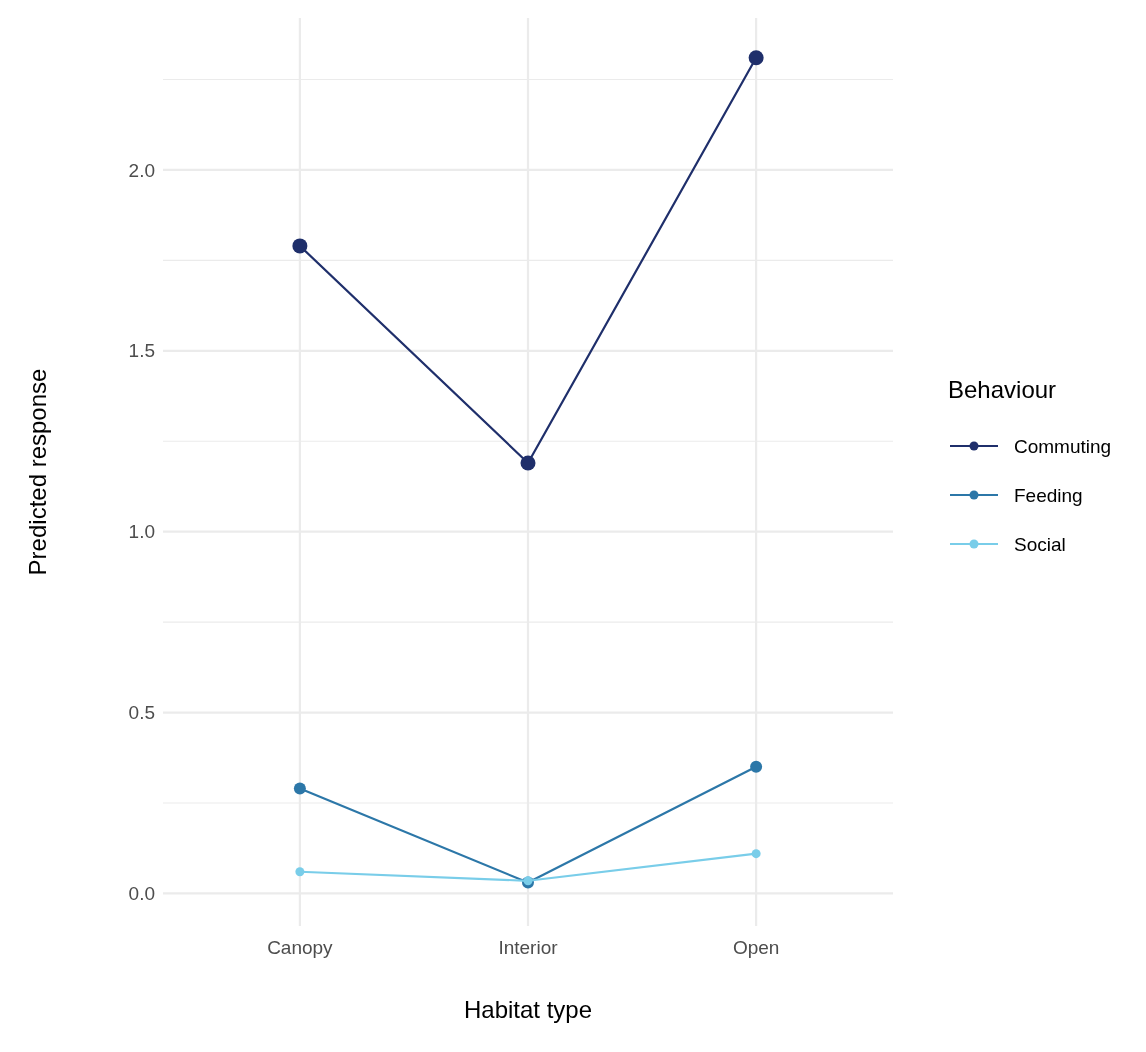 This screenshot has width=1146, height=1052. What do you see at coordinates (1040, 544) in the screenshot?
I see `legend-label: Social` at bounding box center [1040, 544].